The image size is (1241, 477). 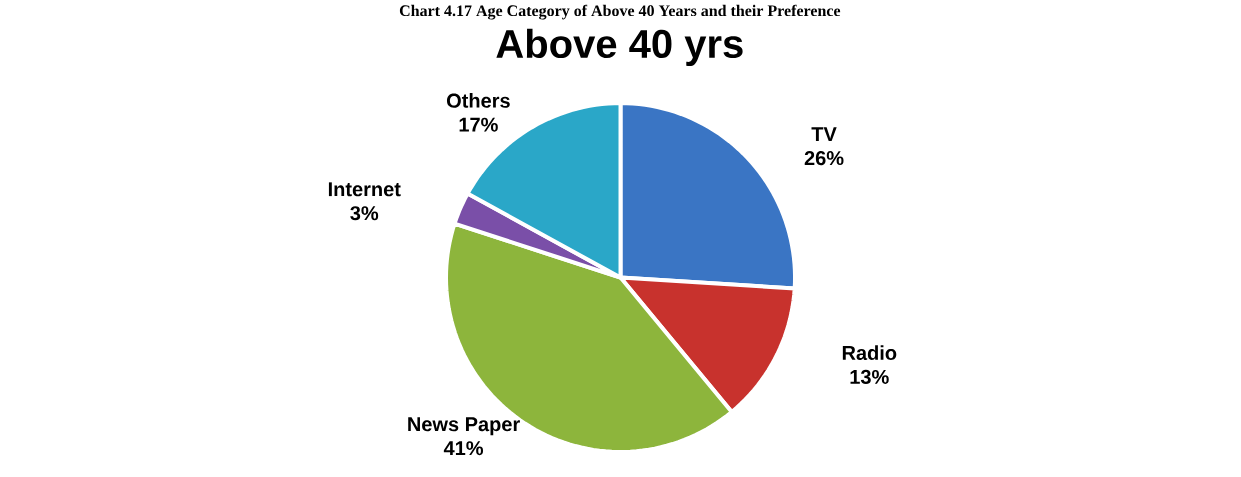 What do you see at coordinates (824, 134) in the screenshot?
I see `slice-label: TV` at bounding box center [824, 134].